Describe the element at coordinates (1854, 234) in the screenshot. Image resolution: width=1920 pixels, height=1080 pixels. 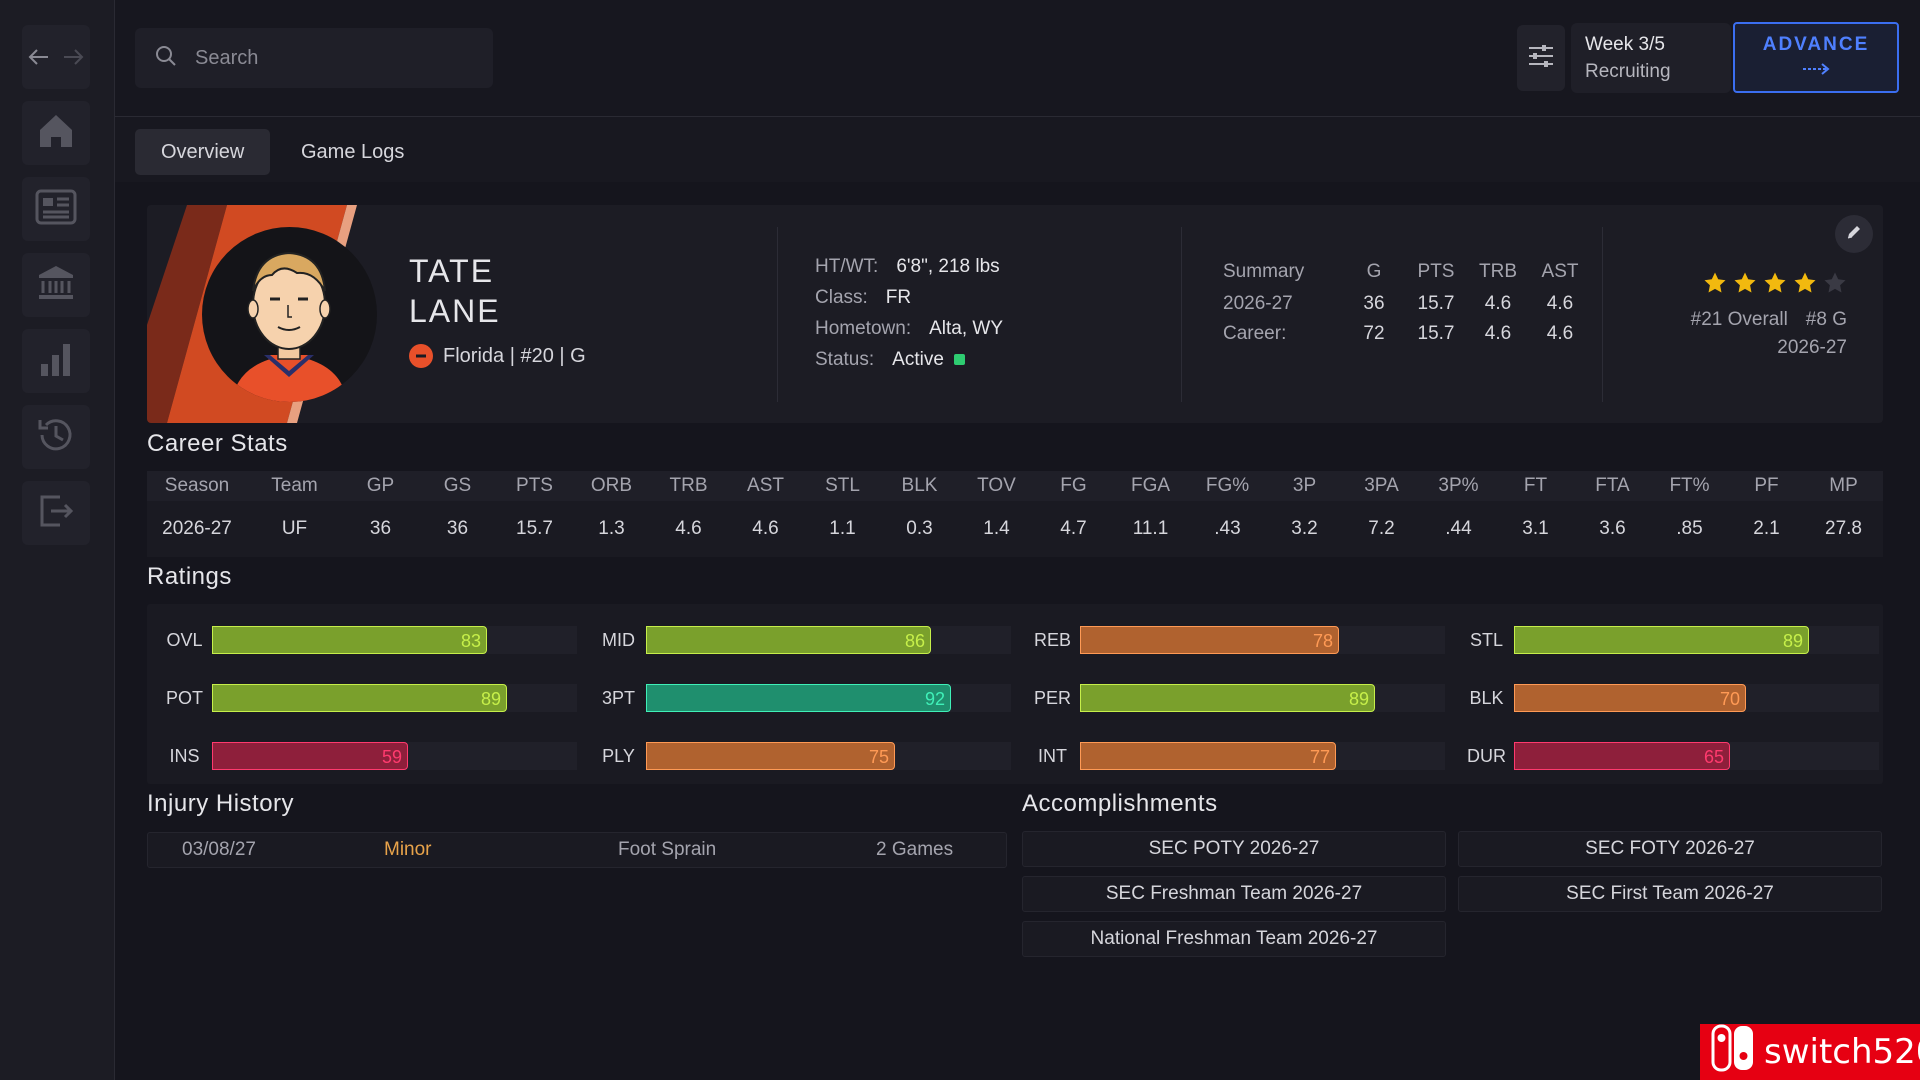
I see `edit-button` at that location.